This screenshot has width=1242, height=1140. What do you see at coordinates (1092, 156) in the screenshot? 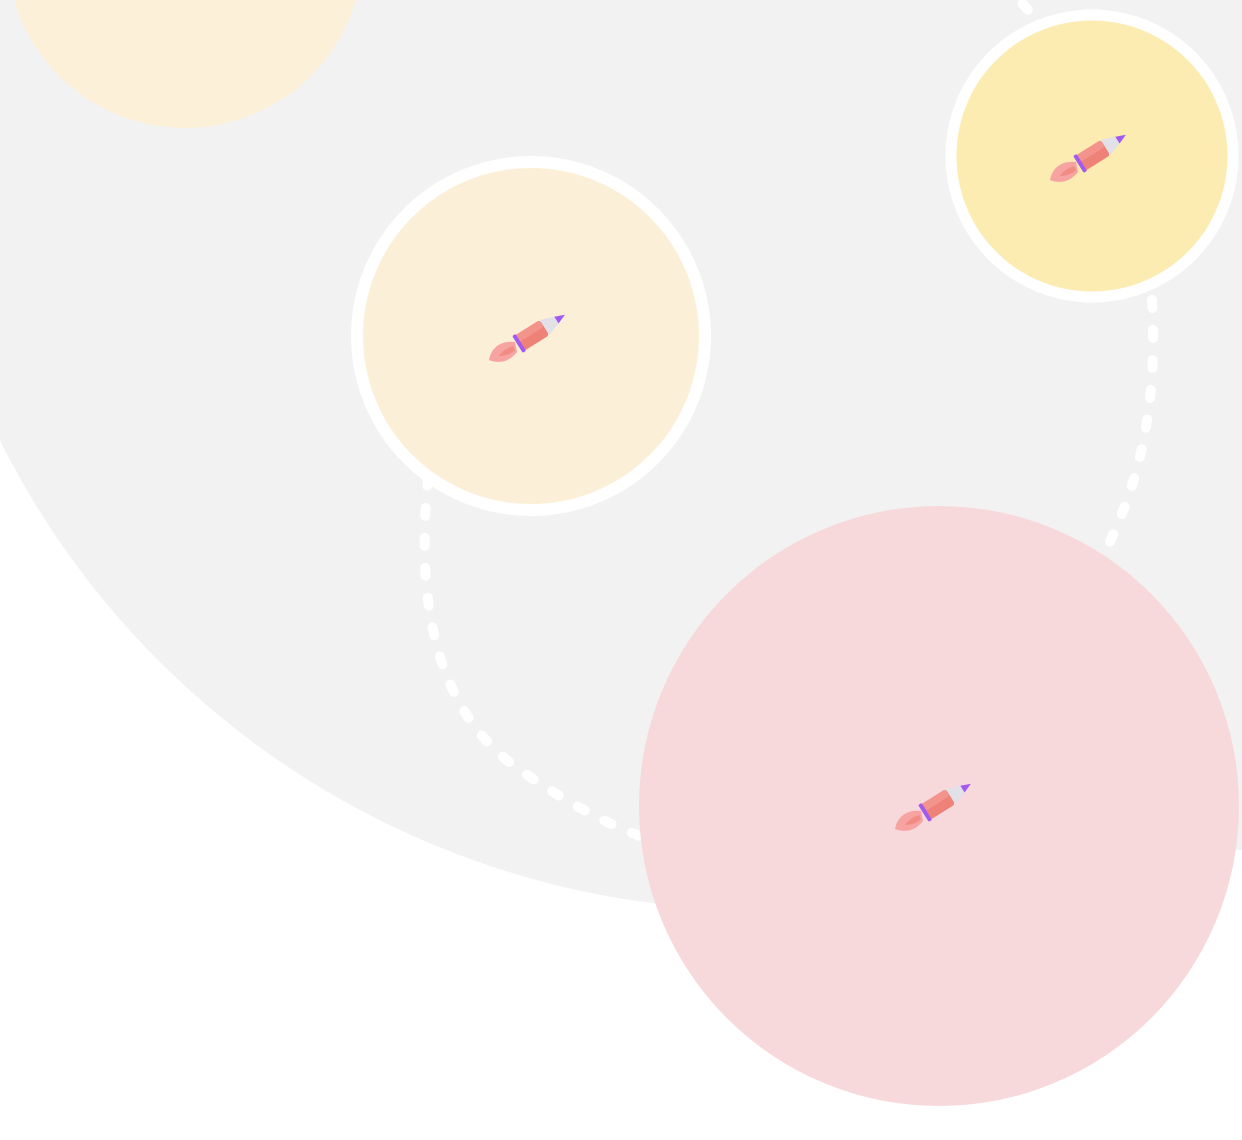
I see `circle-top-right` at bounding box center [1092, 156].